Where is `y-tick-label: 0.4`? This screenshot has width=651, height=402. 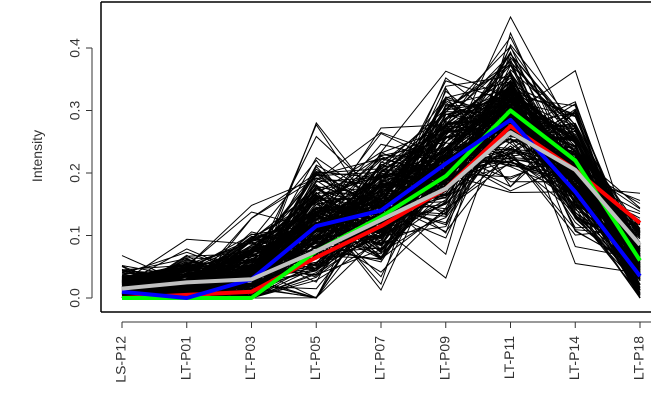 y-tick-label: 0.4 is located at coordinates (75, 48).